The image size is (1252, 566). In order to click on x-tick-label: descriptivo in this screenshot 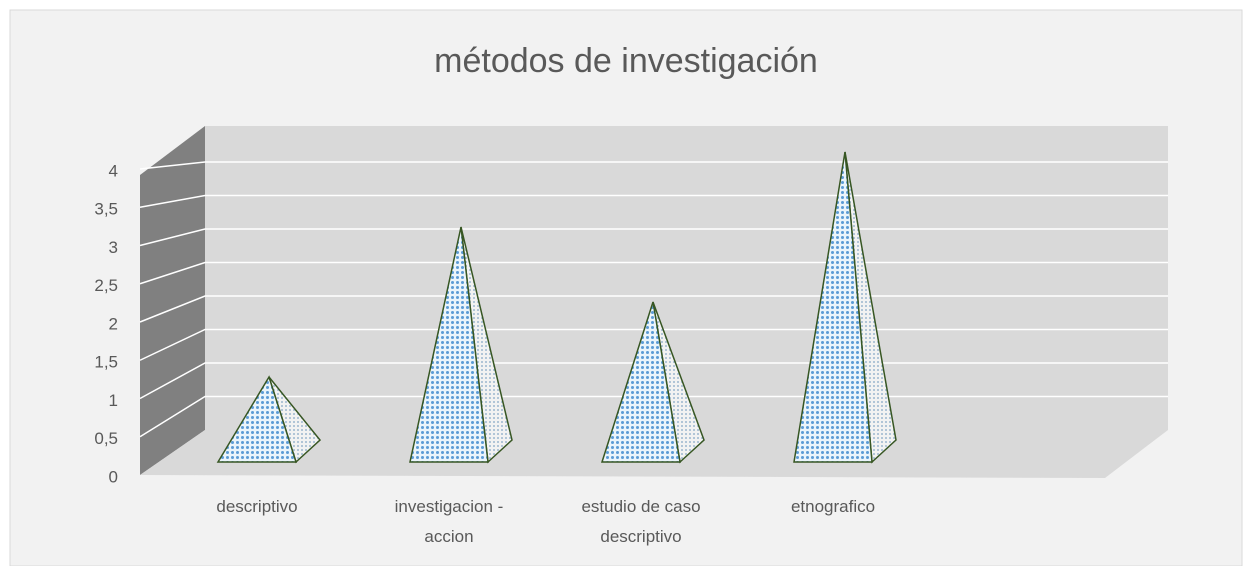, I will do `click(257, 506)`.